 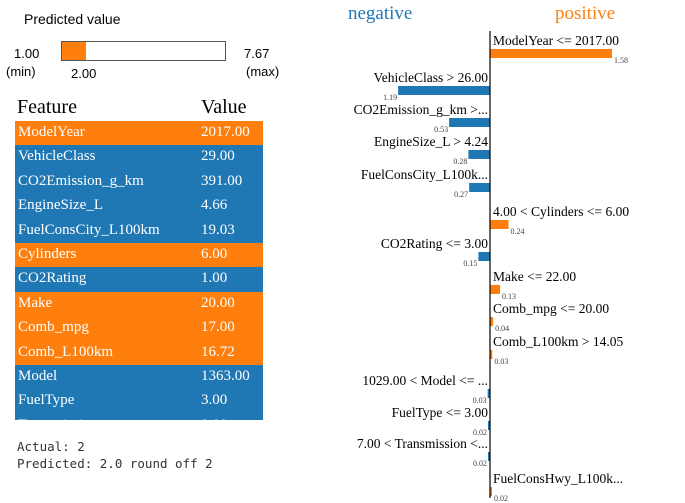 I want to click on feature-value: 1363.00, so click(x=225, y=375).